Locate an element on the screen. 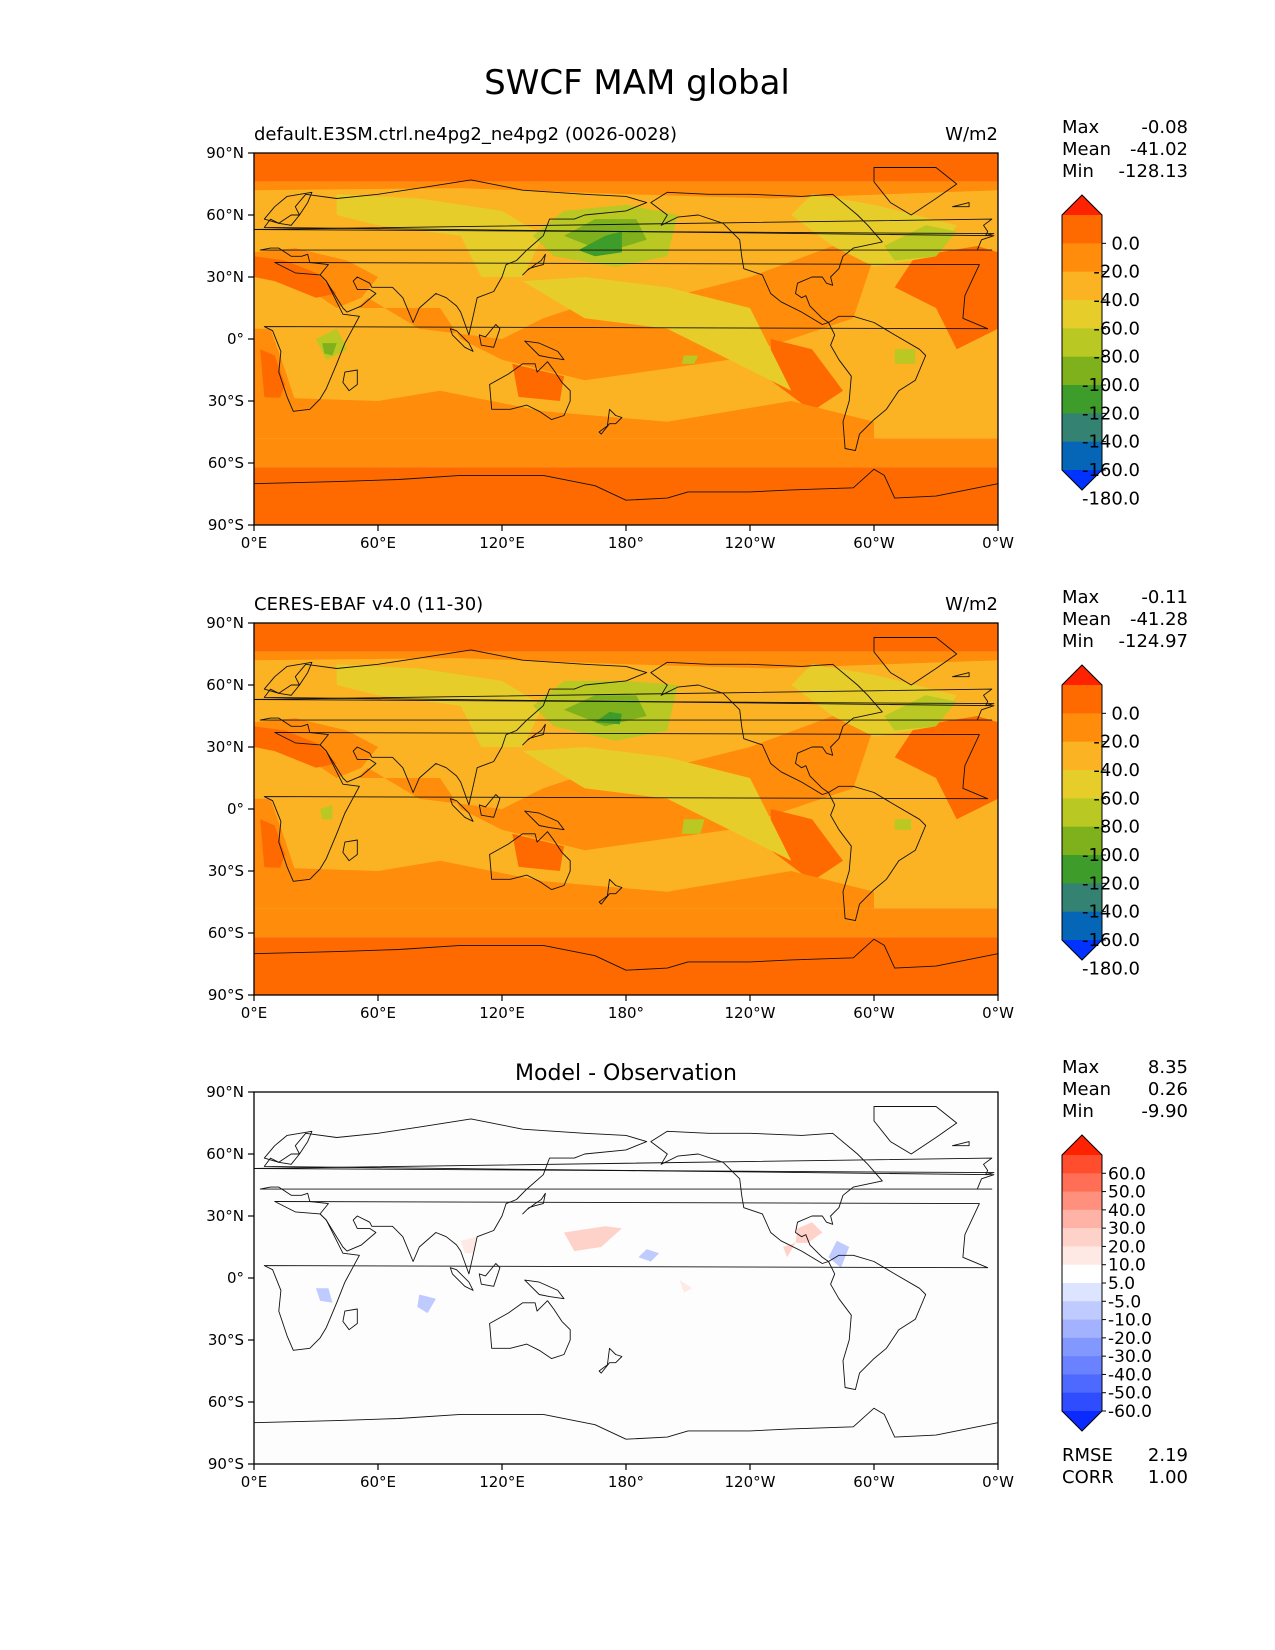  map-background is located at coordinates (626, 1278).